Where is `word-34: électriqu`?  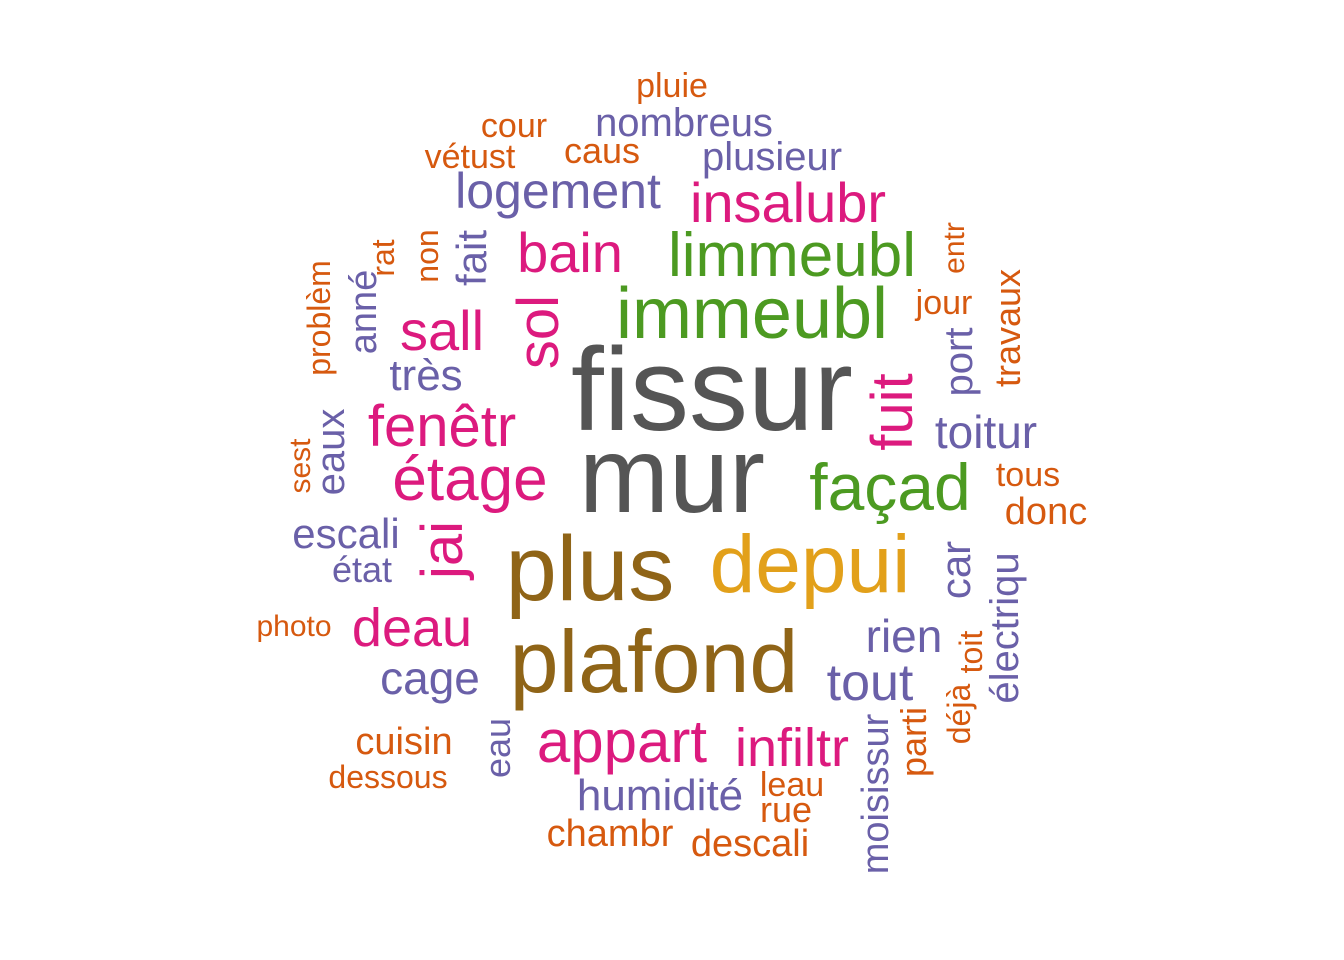
word-34: électriqu is located at coordinates (1005, 627).